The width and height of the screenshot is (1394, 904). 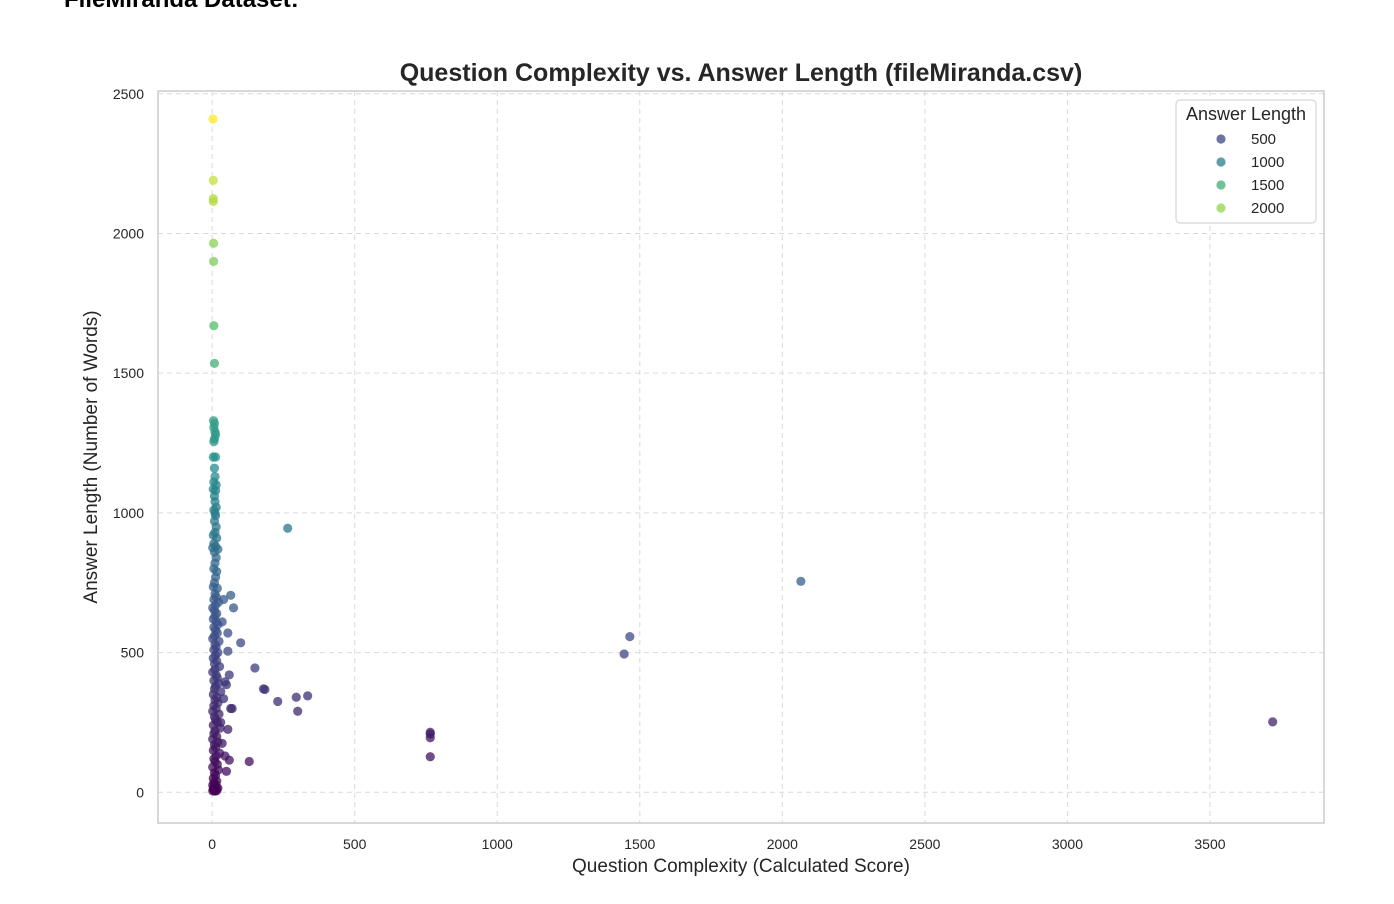 I want to click on legend-label: 2000, so click(x=1267, y=208).